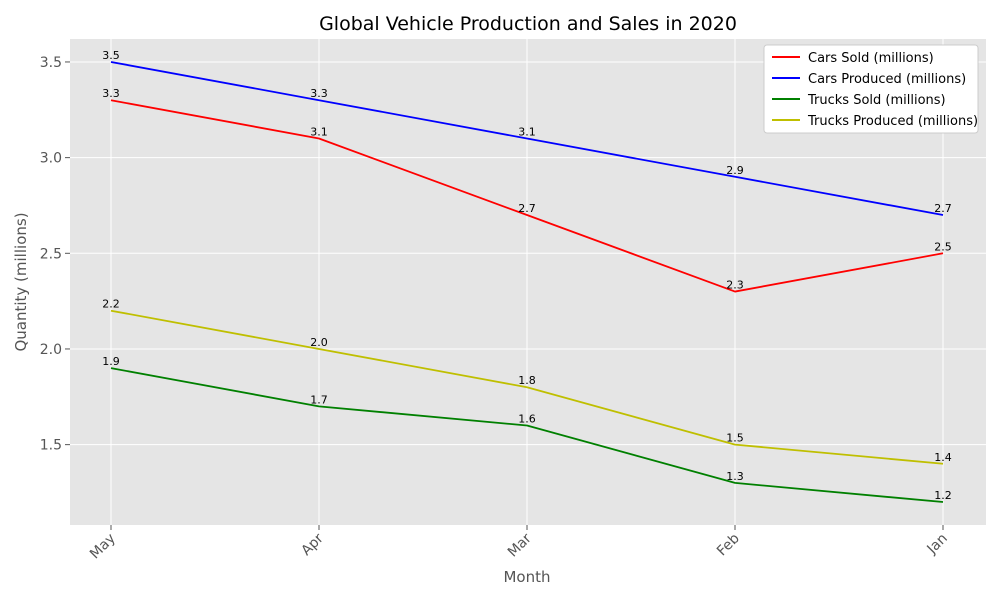  What do you see at coordinates (21, 281) in the screenshot?
I see `y-axis-label: Quantity (millions)` at bounding box center [21, 281].